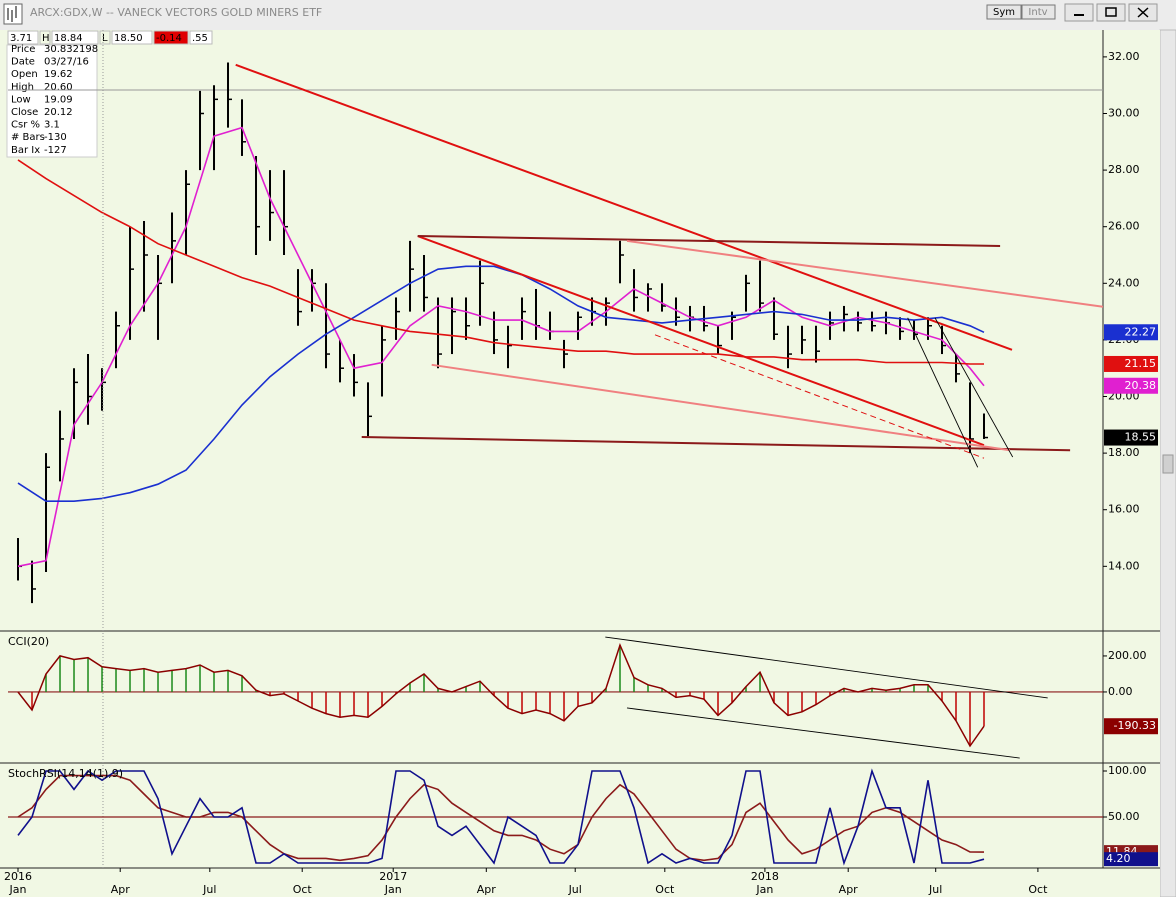 The width and height of the screenshot is (1176, 897). What do you see at coordinates (25, 125) in the screenshot?
I see `info-label: Csr %` at bounding box center [25, 125].